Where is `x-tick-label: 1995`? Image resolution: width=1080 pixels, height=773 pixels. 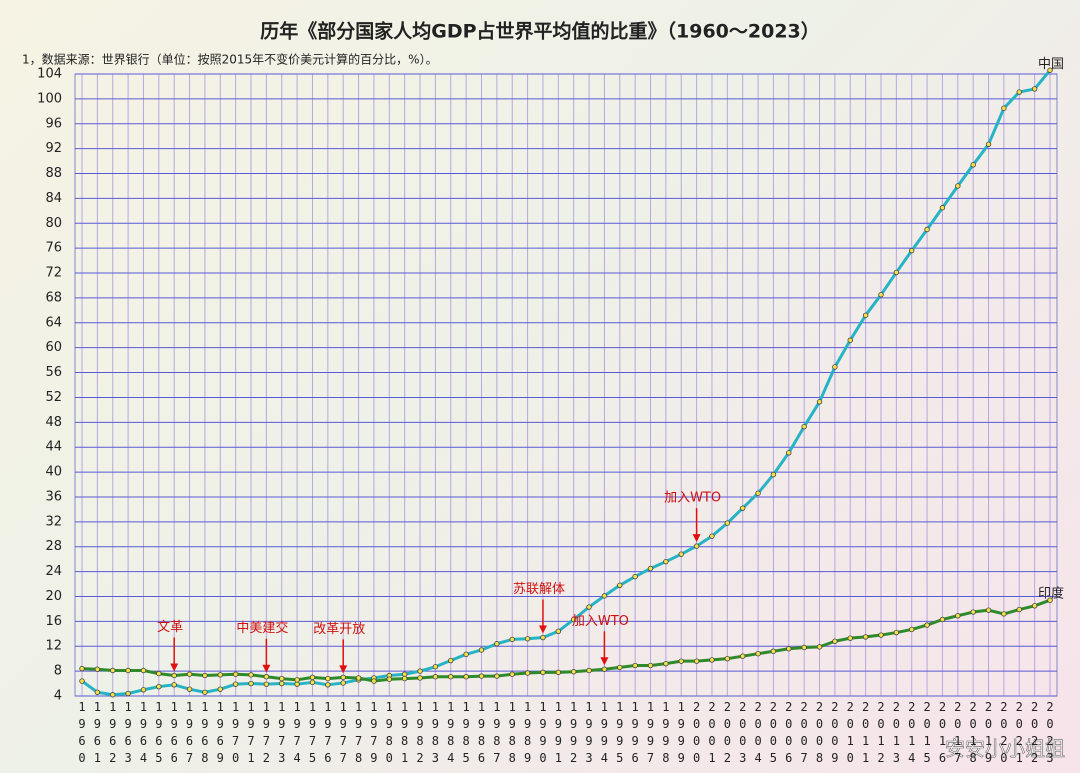 x-tick-label: 1995 is located at coordinates (619, 734).